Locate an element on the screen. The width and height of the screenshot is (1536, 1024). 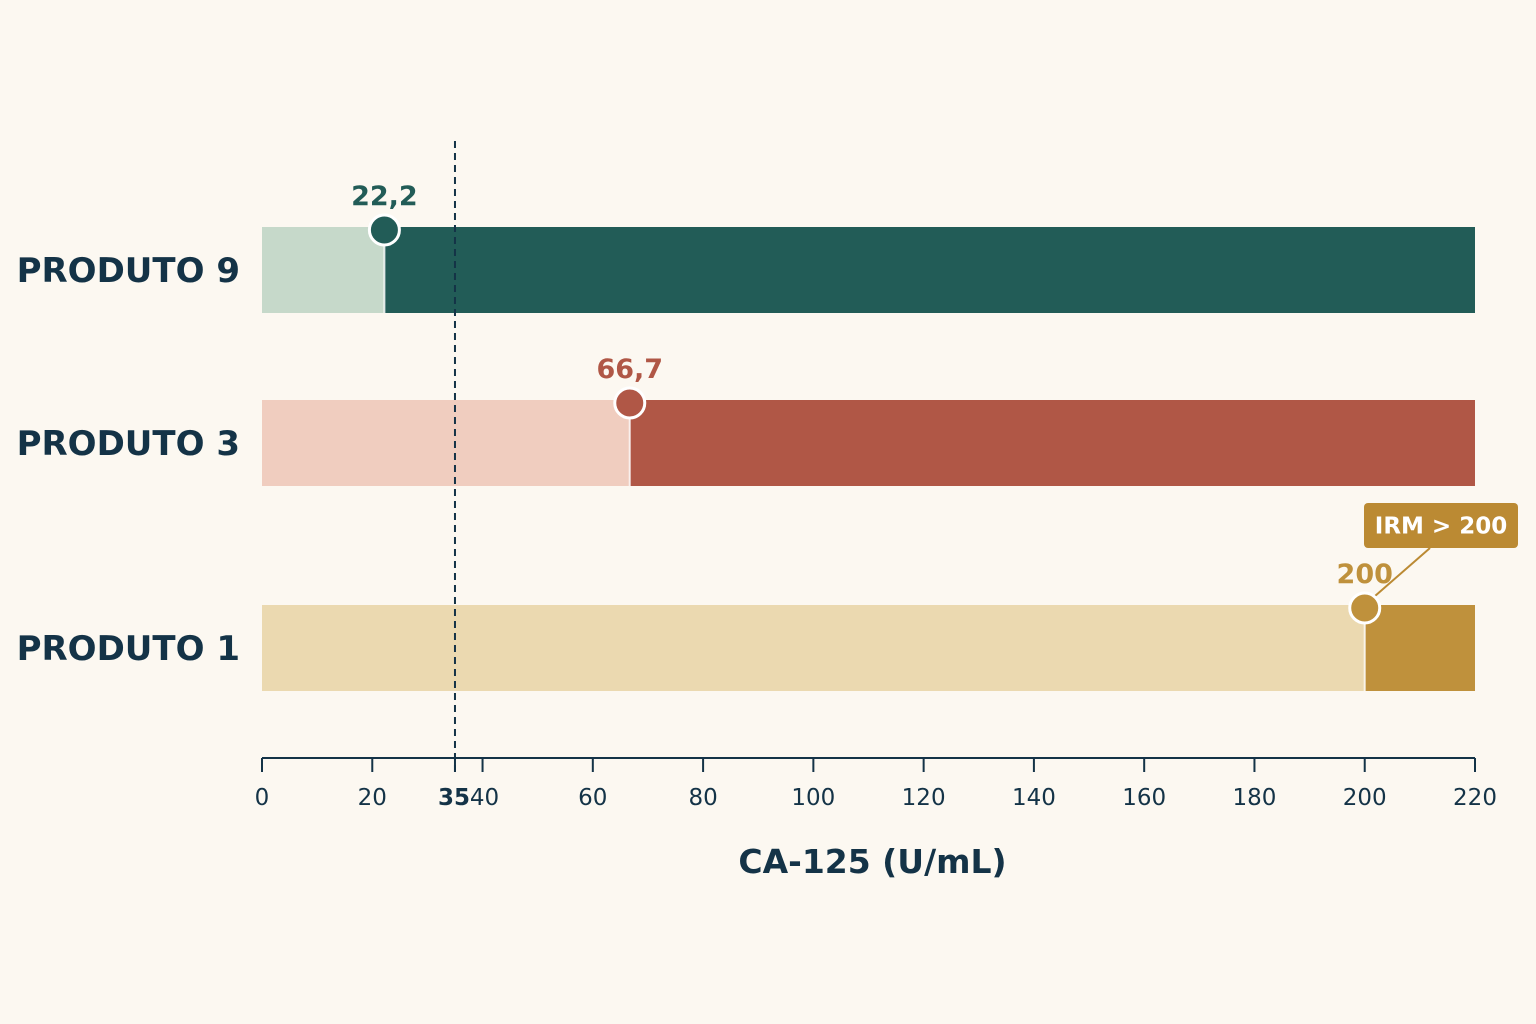
category-label-produto-3: PRODUTO 3 is located at coordinates (128, 444).